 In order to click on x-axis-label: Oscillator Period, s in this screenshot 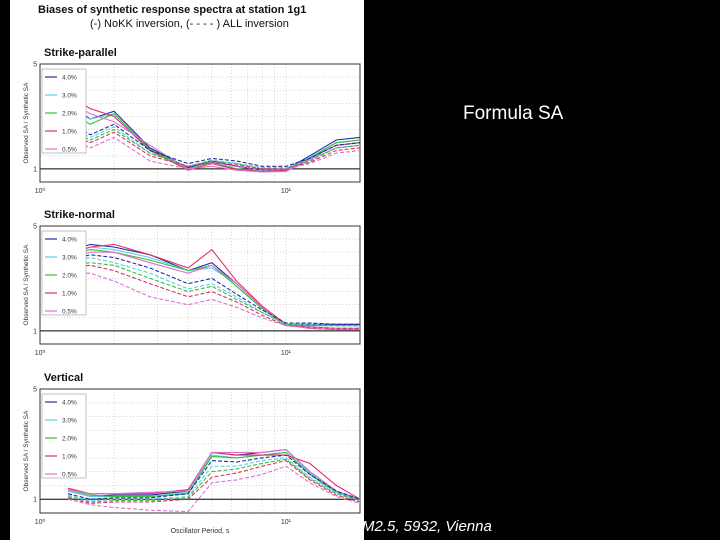, I will do `click(200, 531)`.